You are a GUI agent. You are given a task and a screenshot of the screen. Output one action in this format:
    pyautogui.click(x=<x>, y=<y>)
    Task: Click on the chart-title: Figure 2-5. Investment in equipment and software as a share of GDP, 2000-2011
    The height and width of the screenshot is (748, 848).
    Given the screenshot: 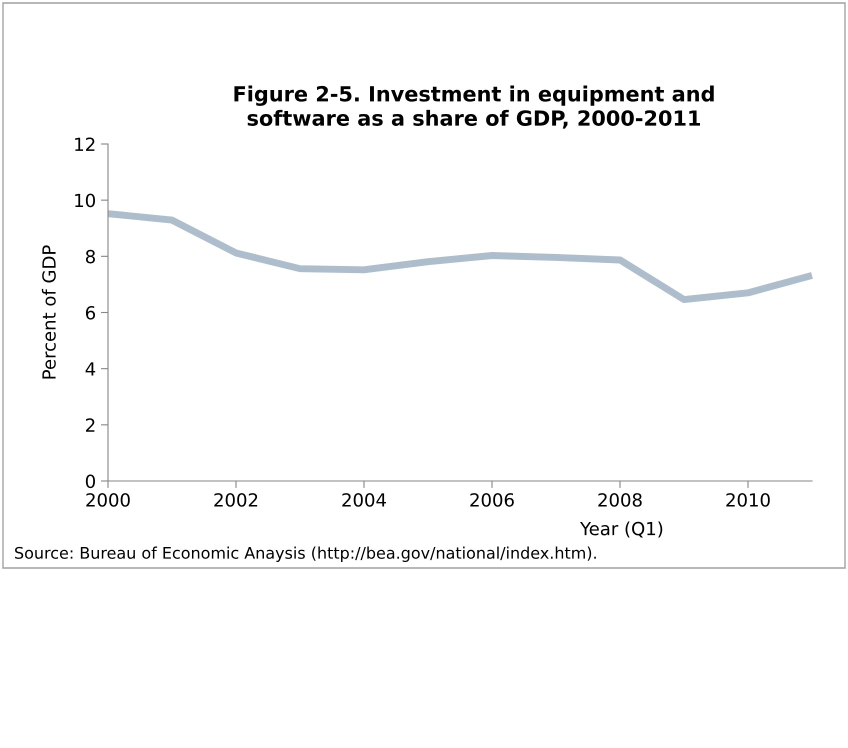 What is the action you would take?
    pyautogui.click(x=474, y=107)
    